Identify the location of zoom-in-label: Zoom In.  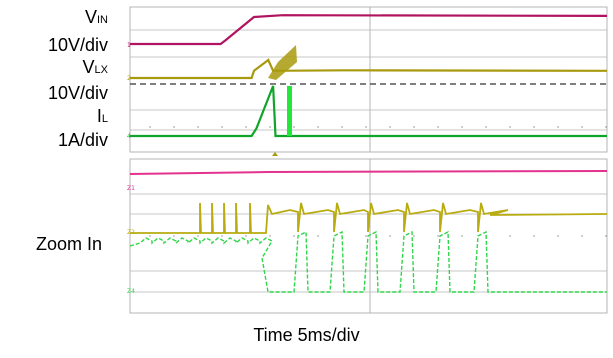
(69, 244).